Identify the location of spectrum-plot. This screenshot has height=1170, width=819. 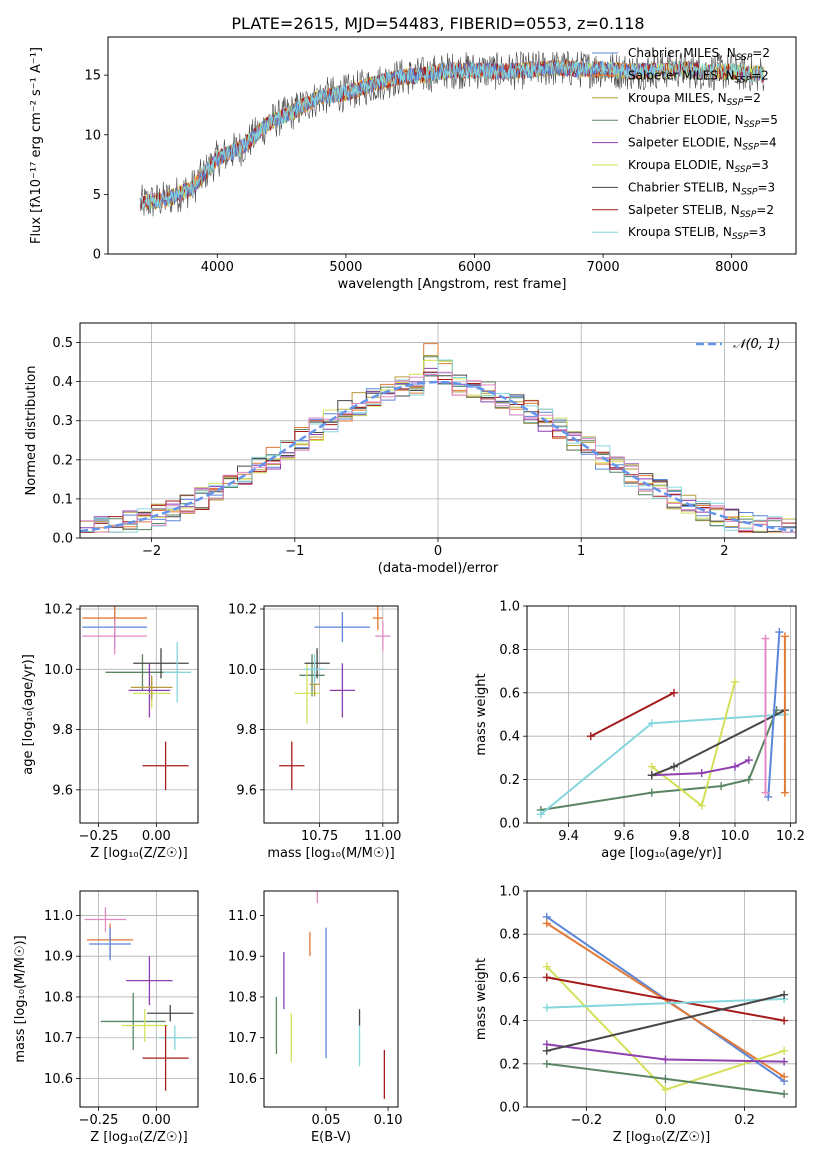
(452, 133).